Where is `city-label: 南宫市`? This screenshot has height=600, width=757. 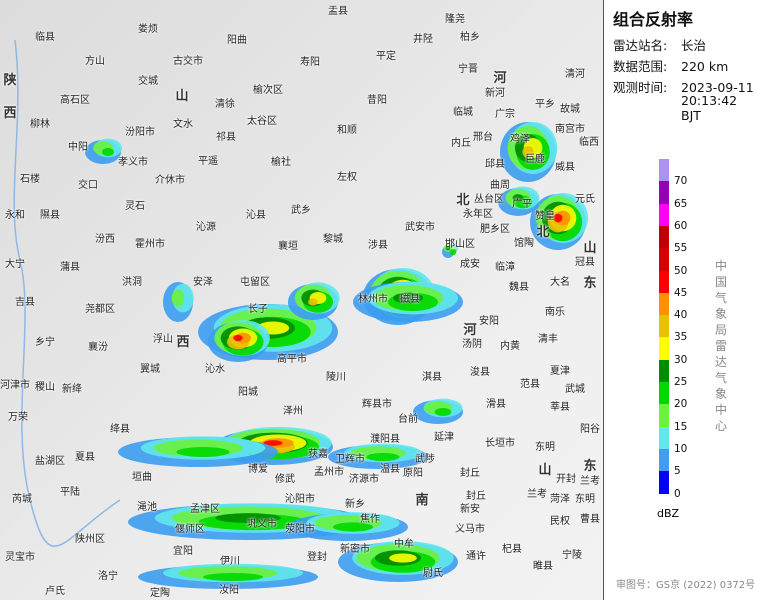 city-label: 南宫市 is located at coordinates (570, 129).